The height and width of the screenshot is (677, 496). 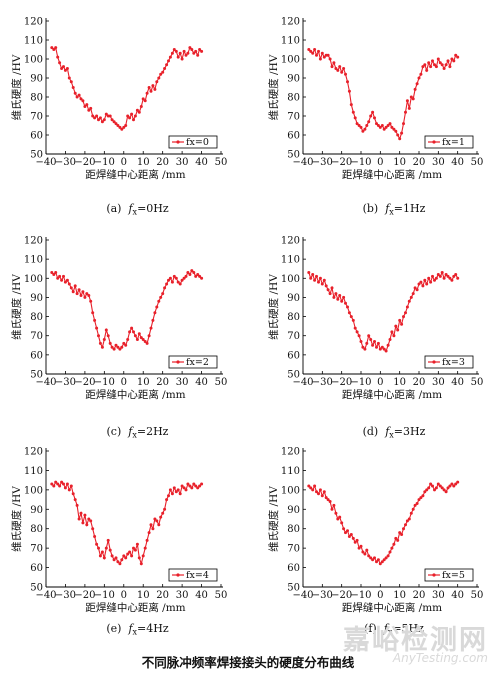 I want to click on panel-caption-var: f, so click(x=387, y=431).